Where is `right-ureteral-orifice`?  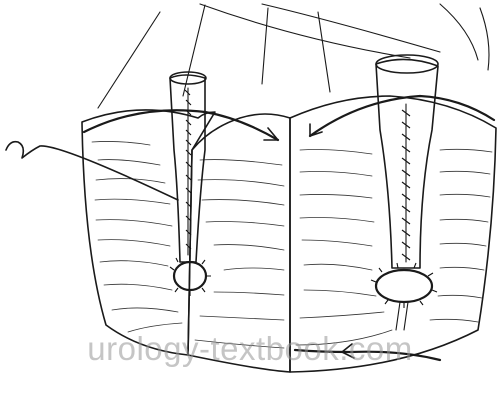
right-ureteral-orifice is located at coordinates (404, 286).